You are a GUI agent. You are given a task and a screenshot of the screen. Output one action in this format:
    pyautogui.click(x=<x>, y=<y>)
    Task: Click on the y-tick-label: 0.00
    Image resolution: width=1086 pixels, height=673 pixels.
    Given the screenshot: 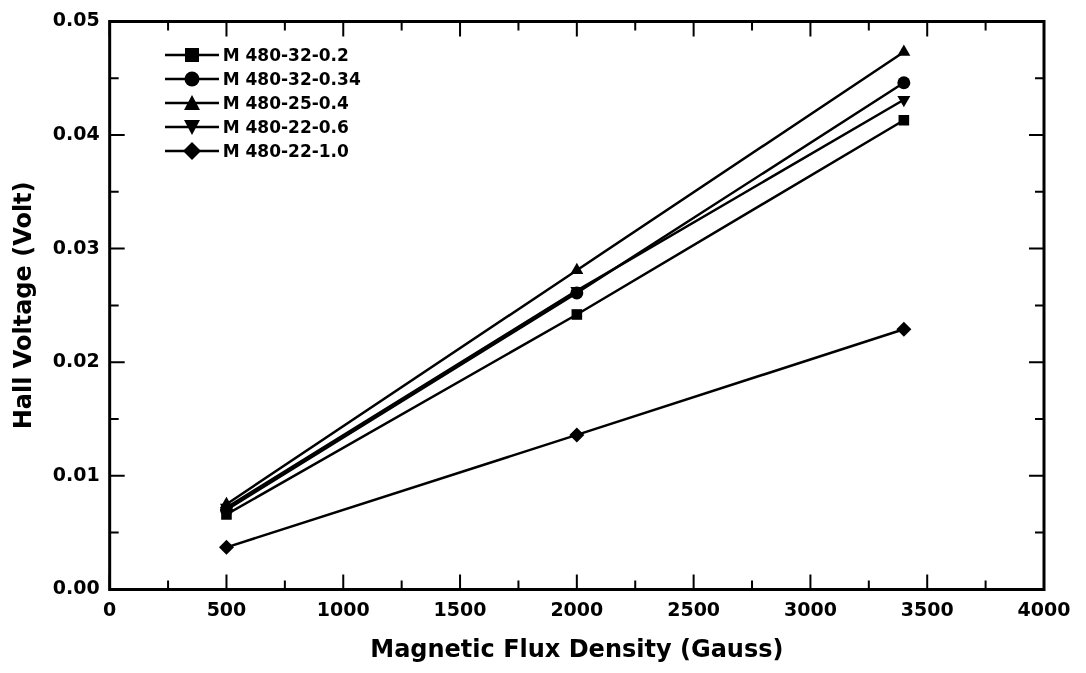 What is the action you would take?
    pyautogui.click(x=76, y=587)
    